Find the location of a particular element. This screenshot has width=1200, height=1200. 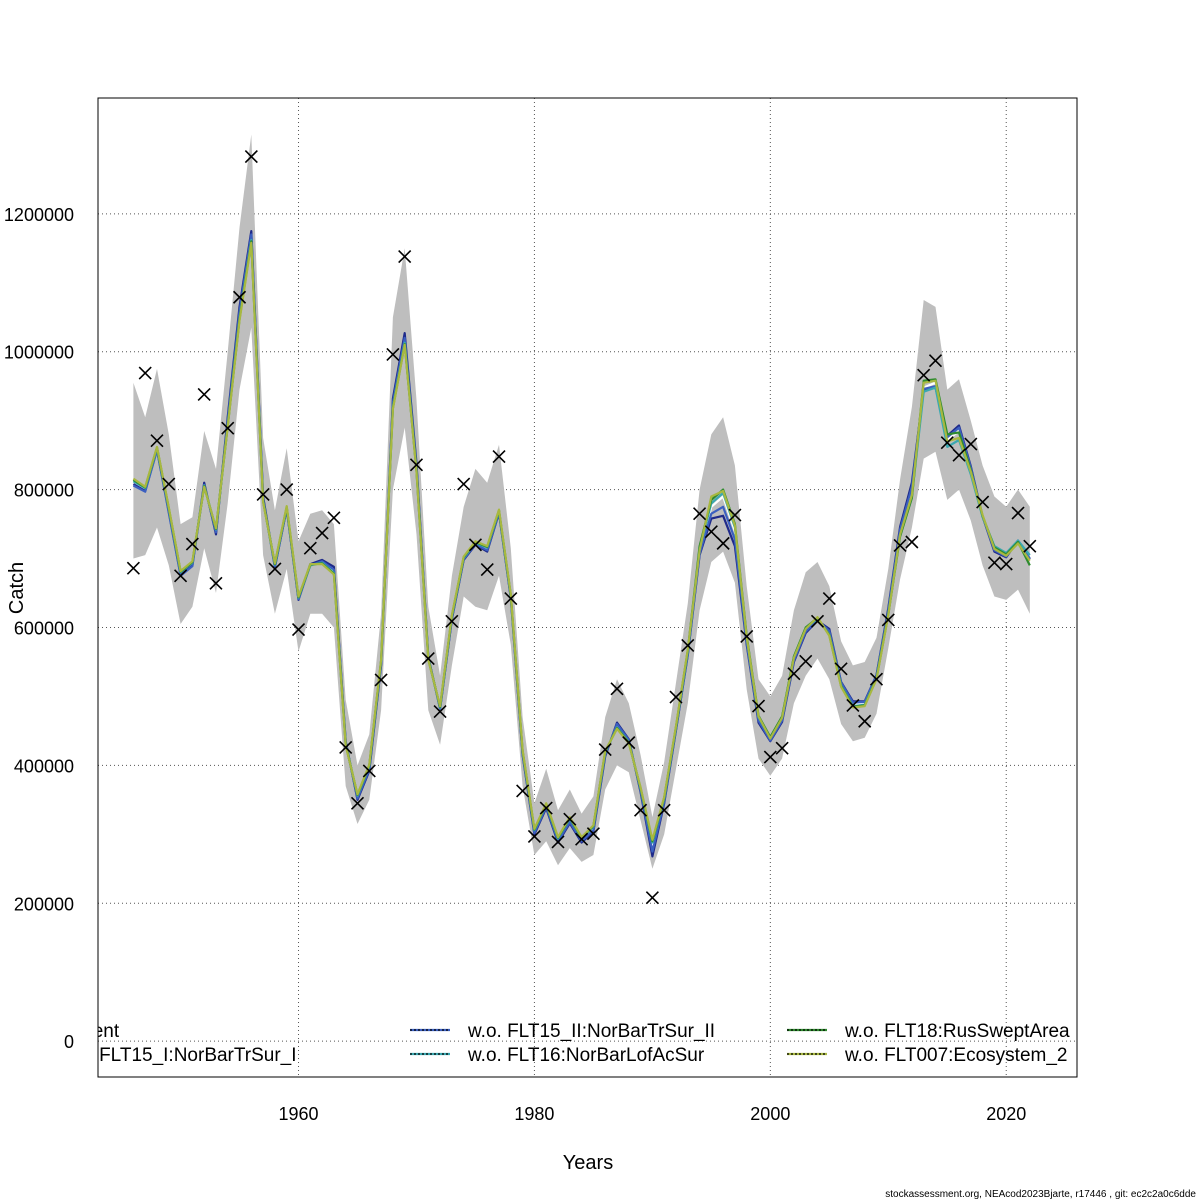

legend-label: w.o. FLT15_I:NorBarTrSur_I is located at coordinates (178, 1055).